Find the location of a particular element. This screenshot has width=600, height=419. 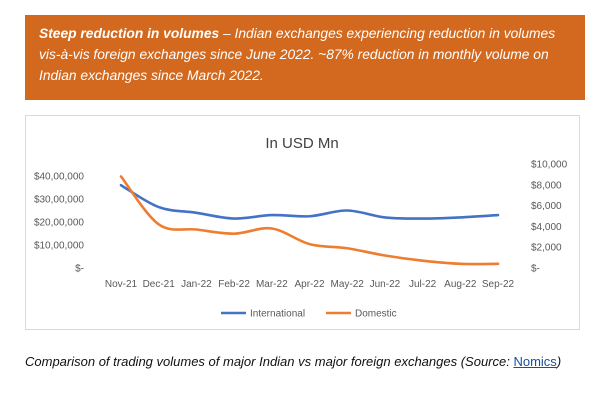

x-tick-label: Dec-21 is located at coordinates (159, 284).